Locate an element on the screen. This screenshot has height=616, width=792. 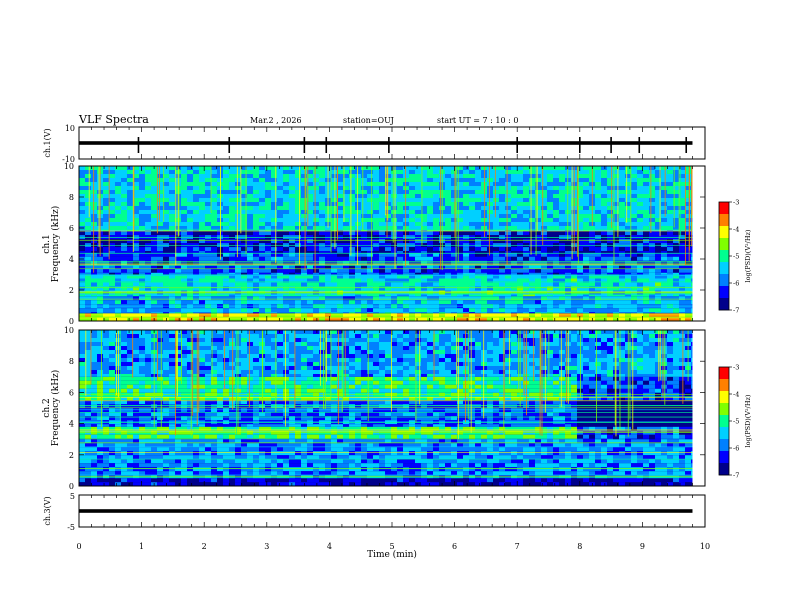
ch1-spec-ytick-label: 4 is located at coordinates (71, 259).